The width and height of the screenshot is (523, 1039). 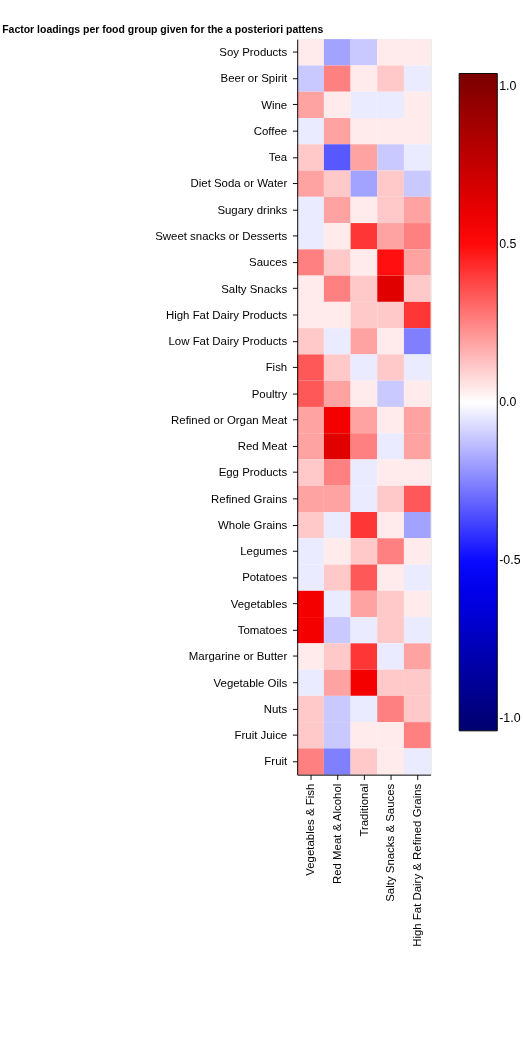 What do you see at coordinates (264, 551) in the screenshot?
I see `y-tick-label: Legumes` at bounding box center [264, 551].